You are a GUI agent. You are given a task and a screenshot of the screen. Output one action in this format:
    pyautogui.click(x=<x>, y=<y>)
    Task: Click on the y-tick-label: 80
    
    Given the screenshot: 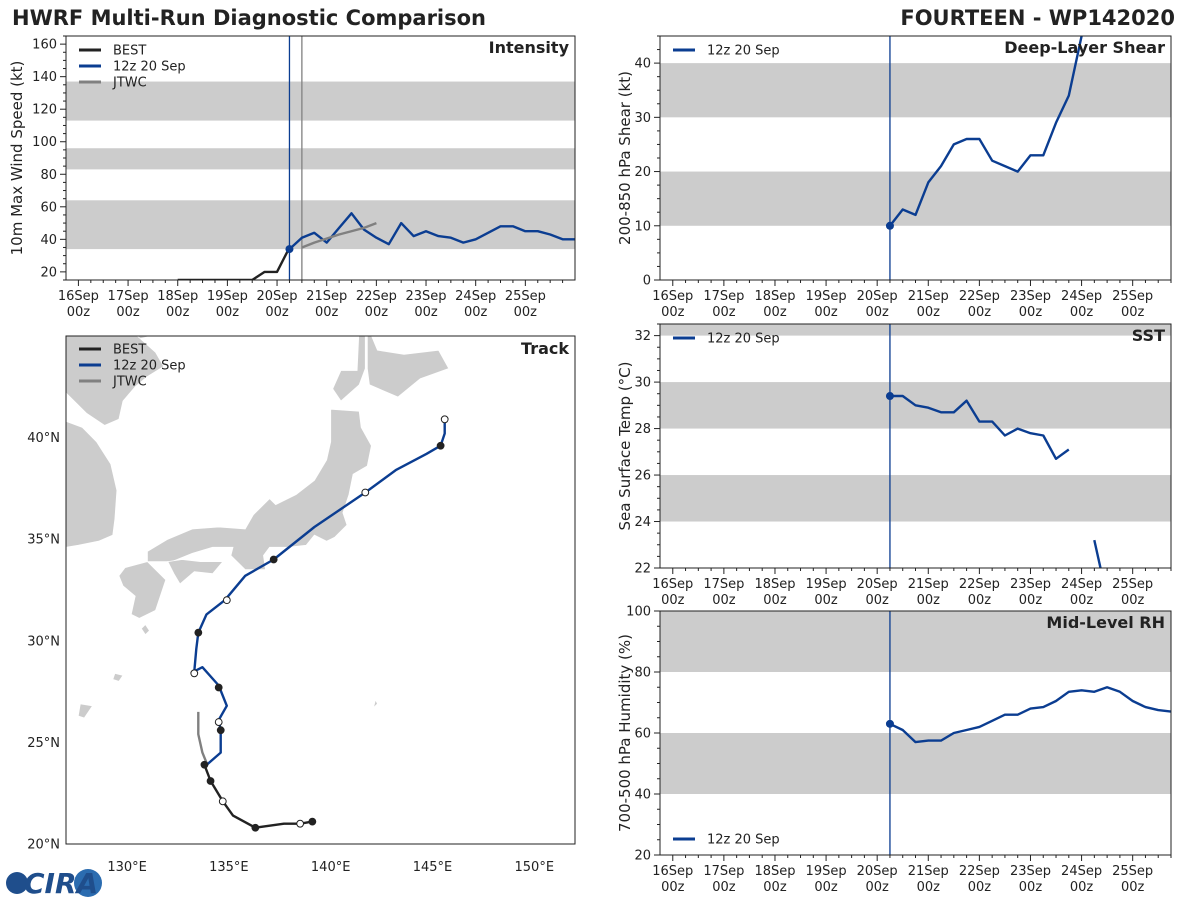 What is the action you would take?
    pyautogui.click(x=48, y=175)
    